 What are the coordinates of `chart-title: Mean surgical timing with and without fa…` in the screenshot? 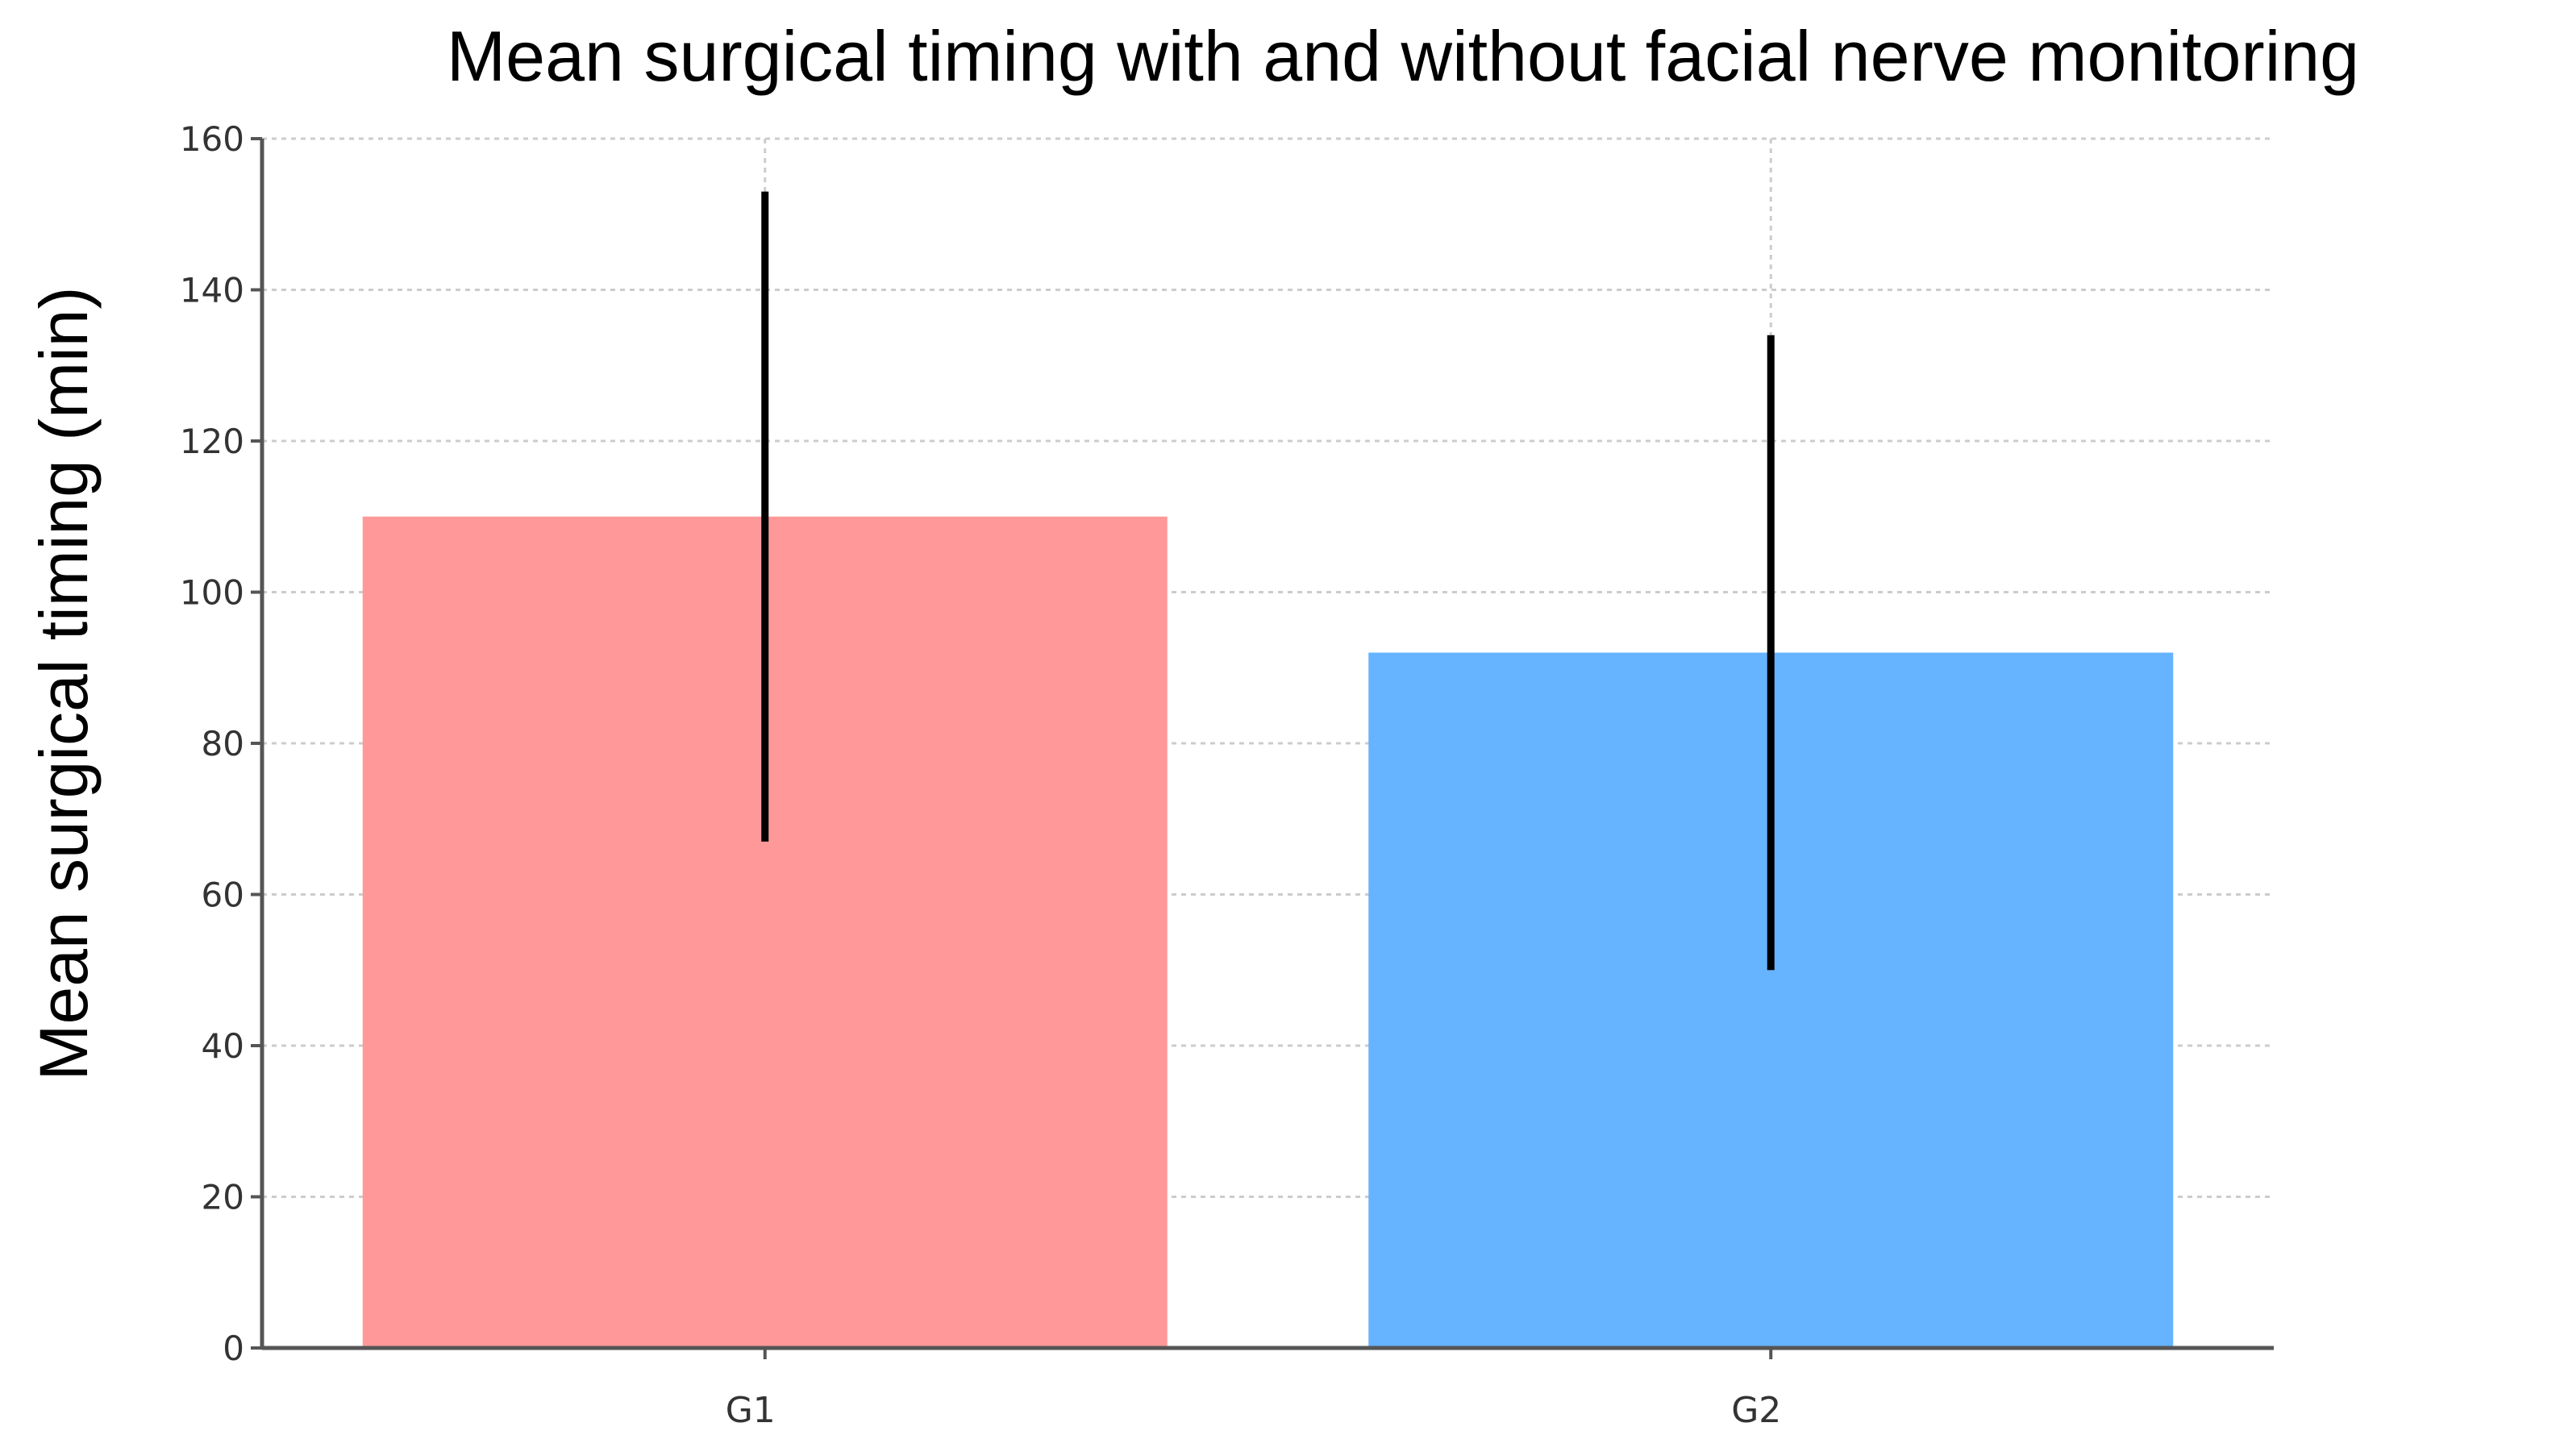 It's located at (1403, 56).